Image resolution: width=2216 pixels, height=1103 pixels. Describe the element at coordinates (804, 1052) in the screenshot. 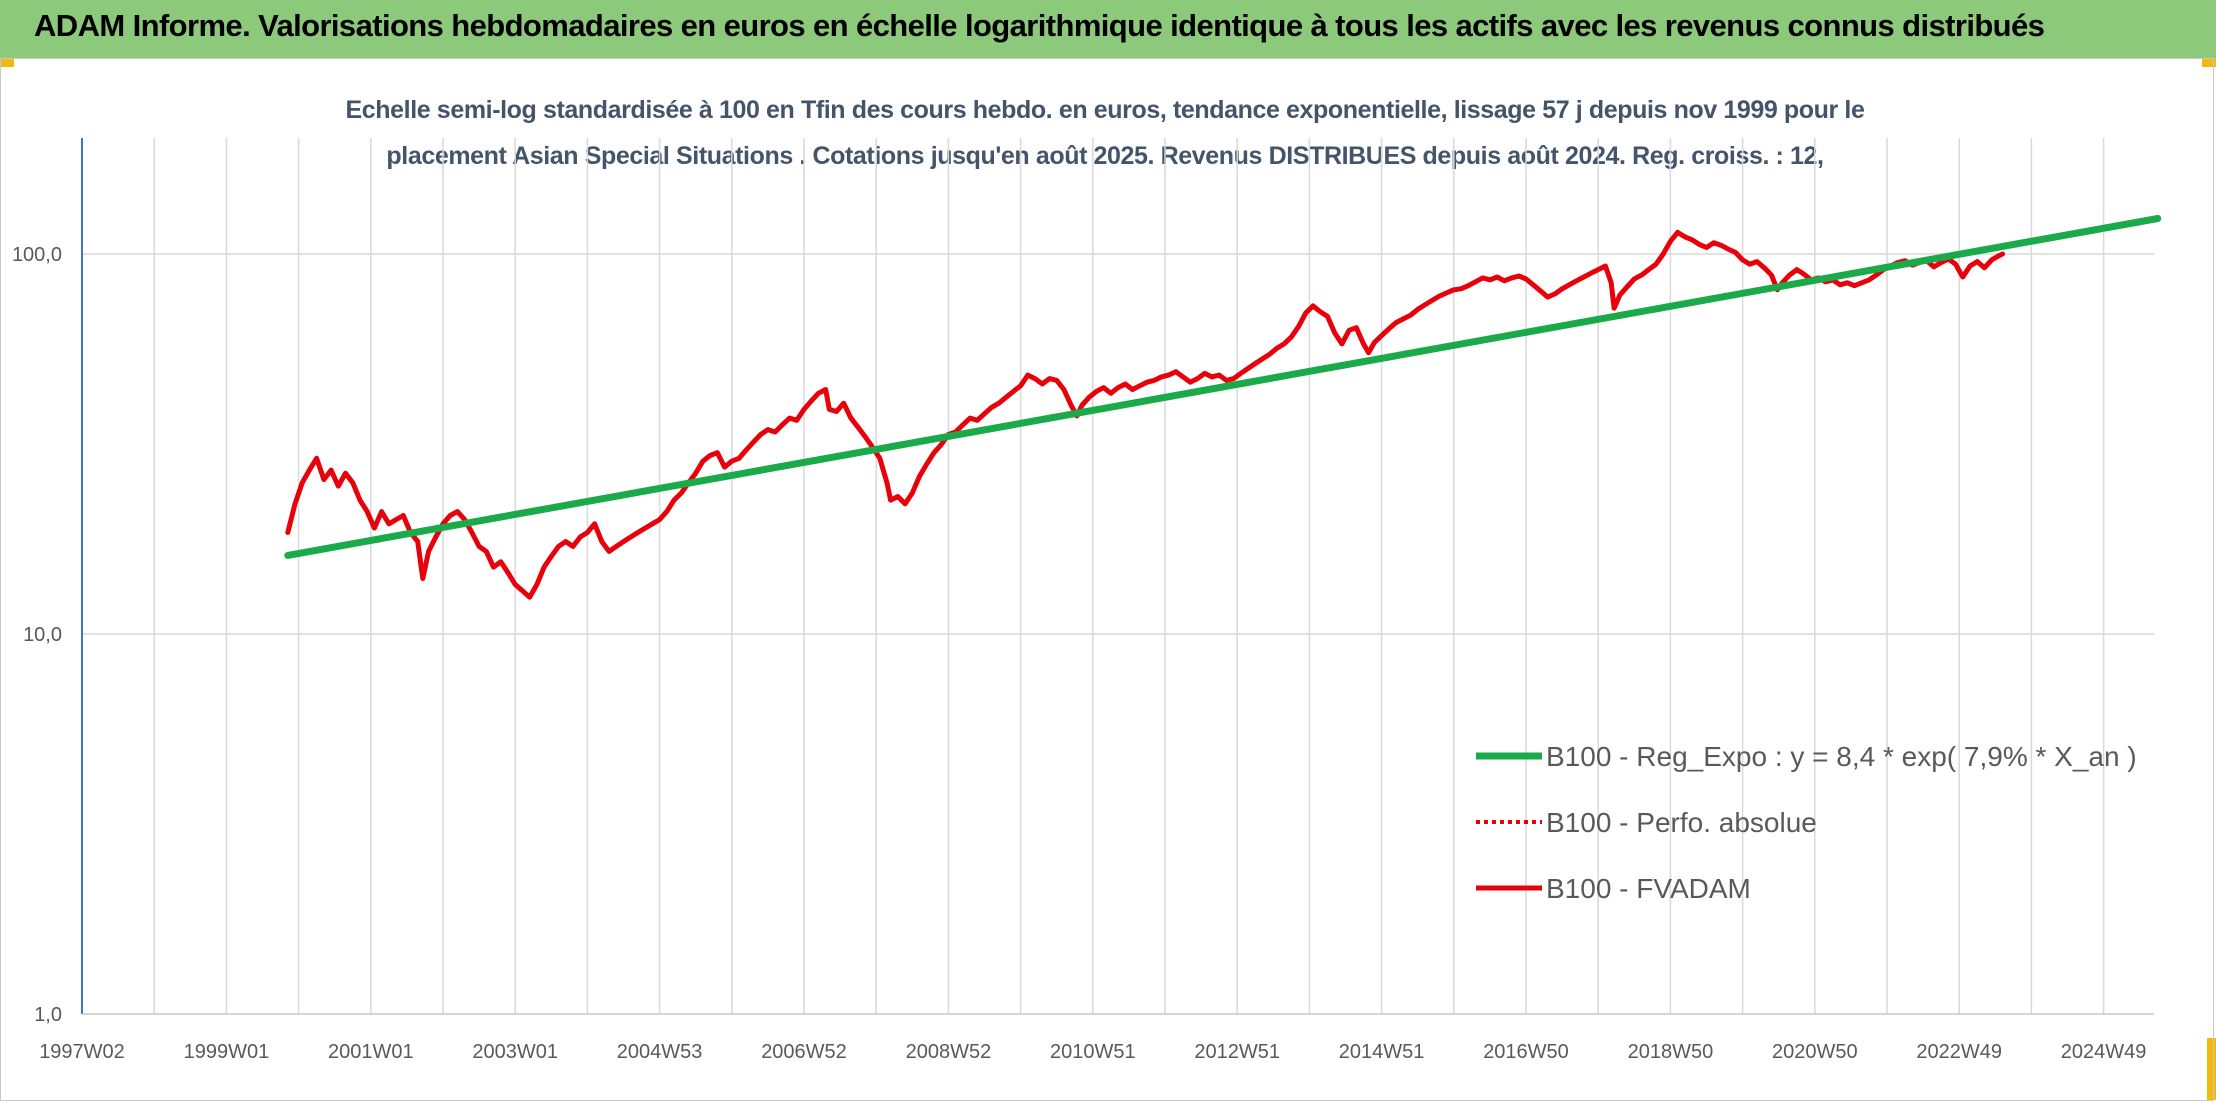

I see `x-tick-label: 2006W52` at that location.